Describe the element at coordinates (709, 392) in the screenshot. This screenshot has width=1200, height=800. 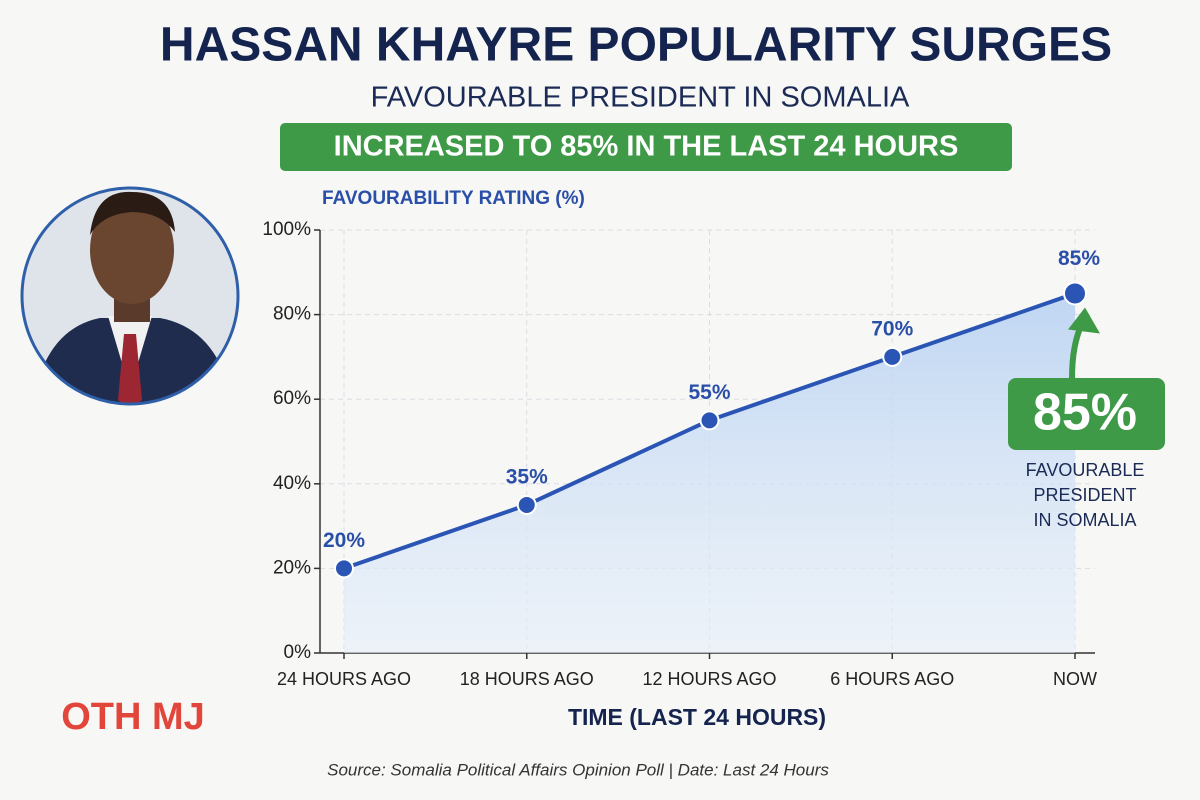
I see `data-label: 55%` at that location.